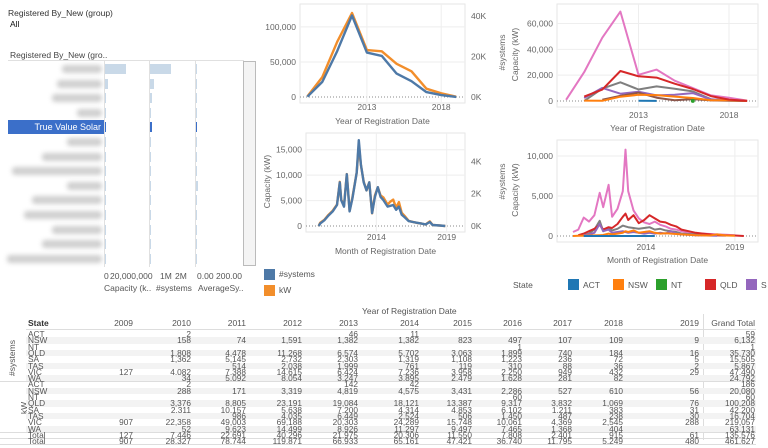 The height and width of the screenshot is (448, 768). What do you see at coordinates (249, 163) in the screenshot?
I see `bar-list-scrollbar` at bounding box center [249, 163].